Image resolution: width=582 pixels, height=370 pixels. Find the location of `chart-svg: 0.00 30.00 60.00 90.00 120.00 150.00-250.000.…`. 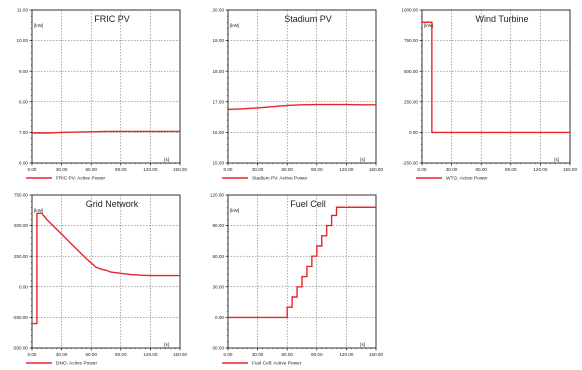

chart-svg: 0.00 30.00 60.00 90.00 120.00 150.00-250.000.… is located at coordinates (489, 95).